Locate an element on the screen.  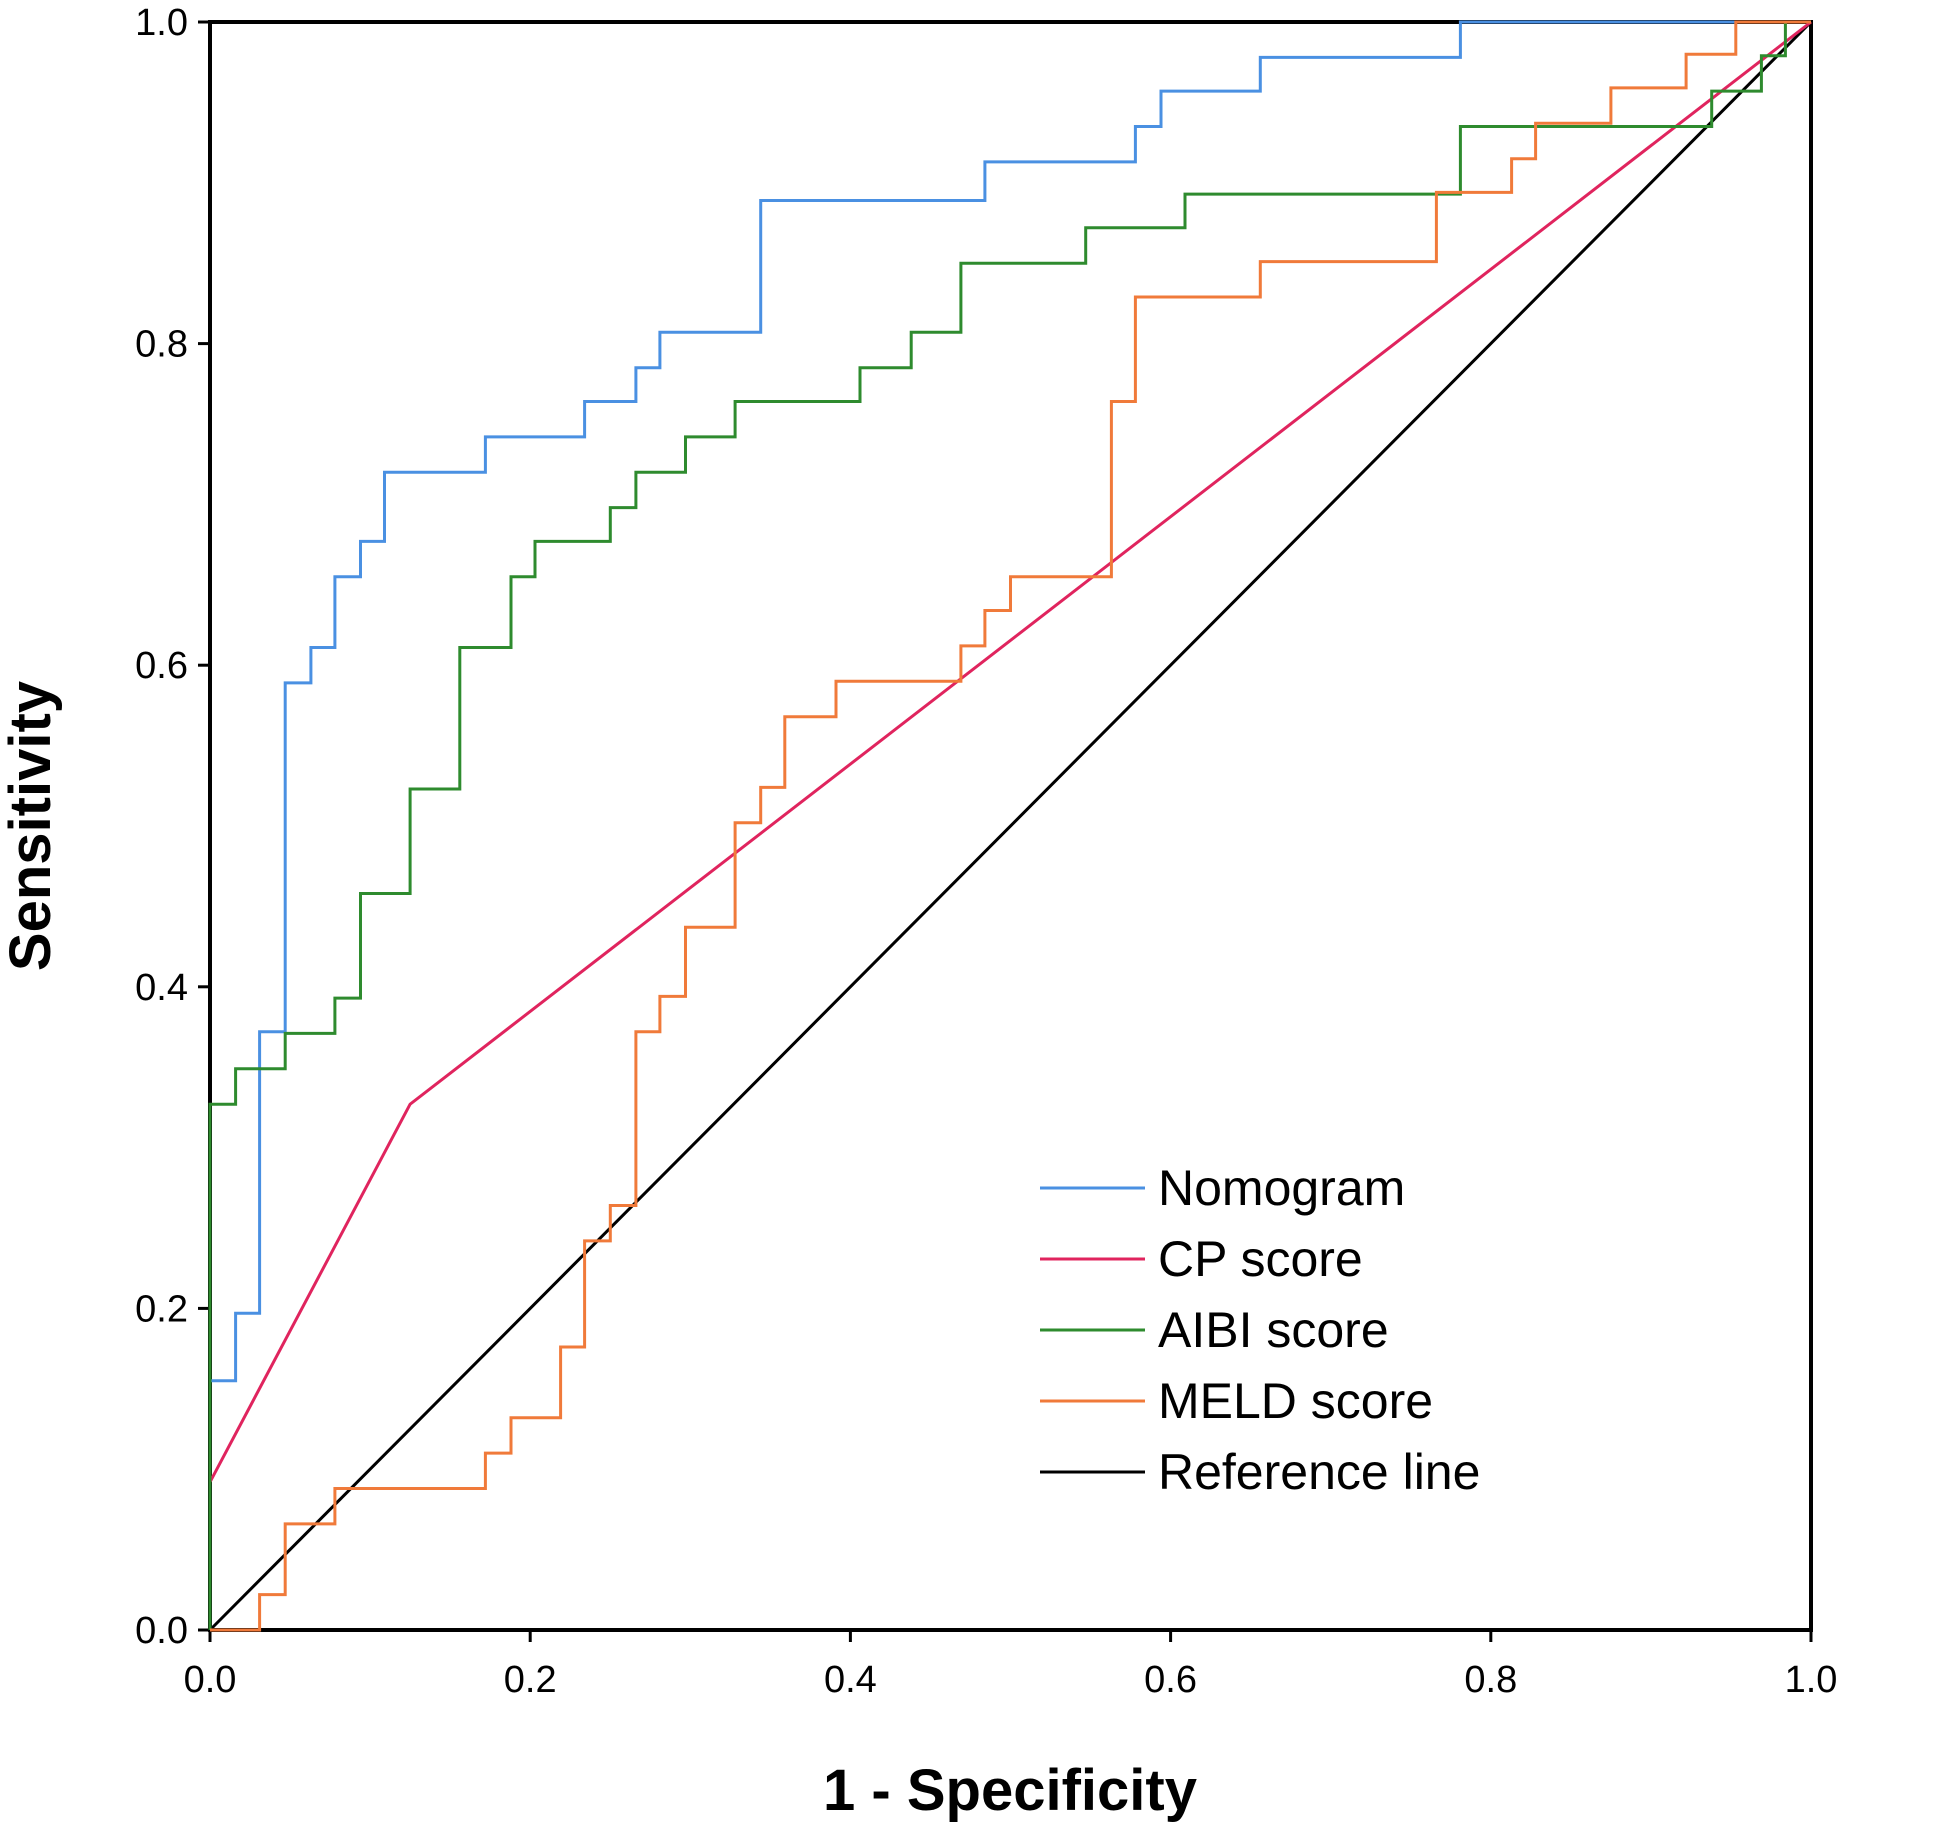
x-tick-label: 0.2 is located at coordinates (530, 1680).